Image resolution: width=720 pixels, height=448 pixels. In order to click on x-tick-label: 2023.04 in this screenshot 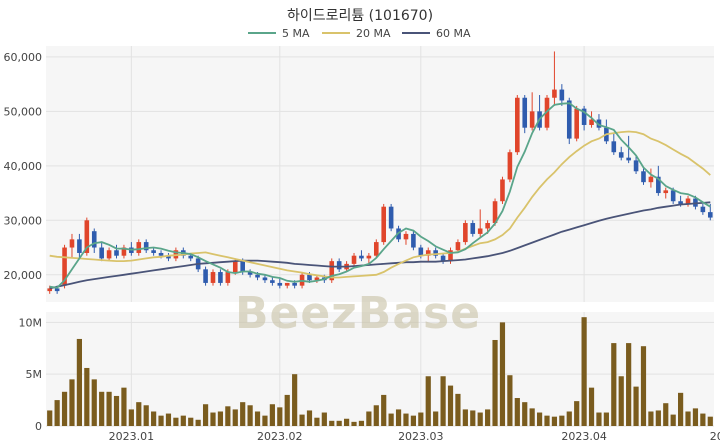, I will do `click(584, 436)`.